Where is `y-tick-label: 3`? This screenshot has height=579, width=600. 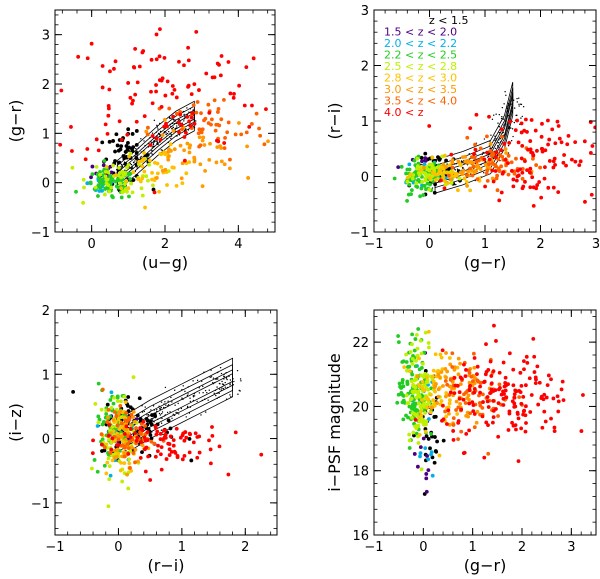
y-tick-label: 3 is located at coordinates (46, 36).